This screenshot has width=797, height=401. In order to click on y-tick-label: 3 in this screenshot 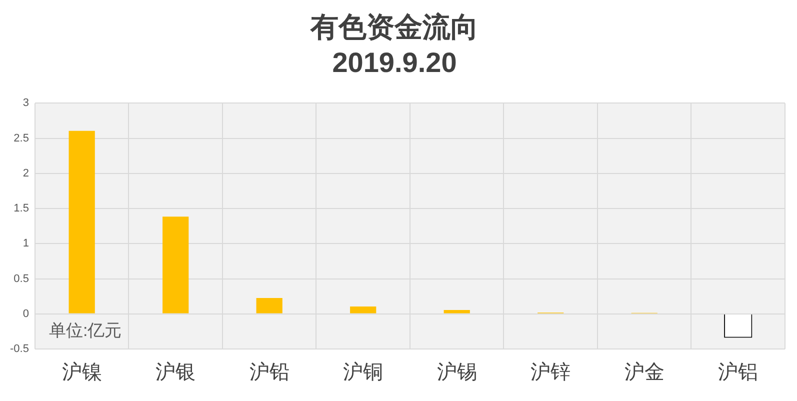, I will do `click(25, 103)`.